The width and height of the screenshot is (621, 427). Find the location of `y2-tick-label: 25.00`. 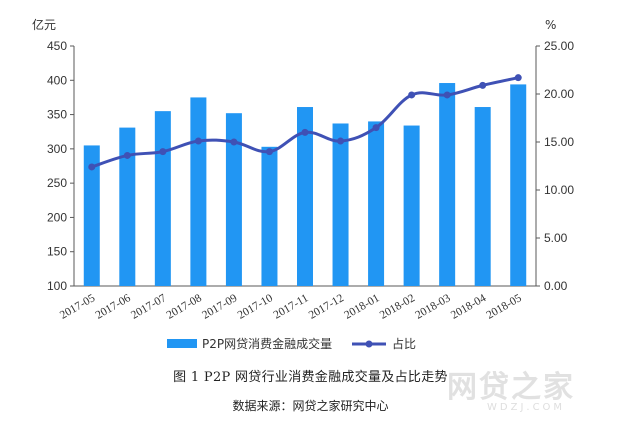

y2-tick-label: 25.00 is located at coordinates (559, 46).